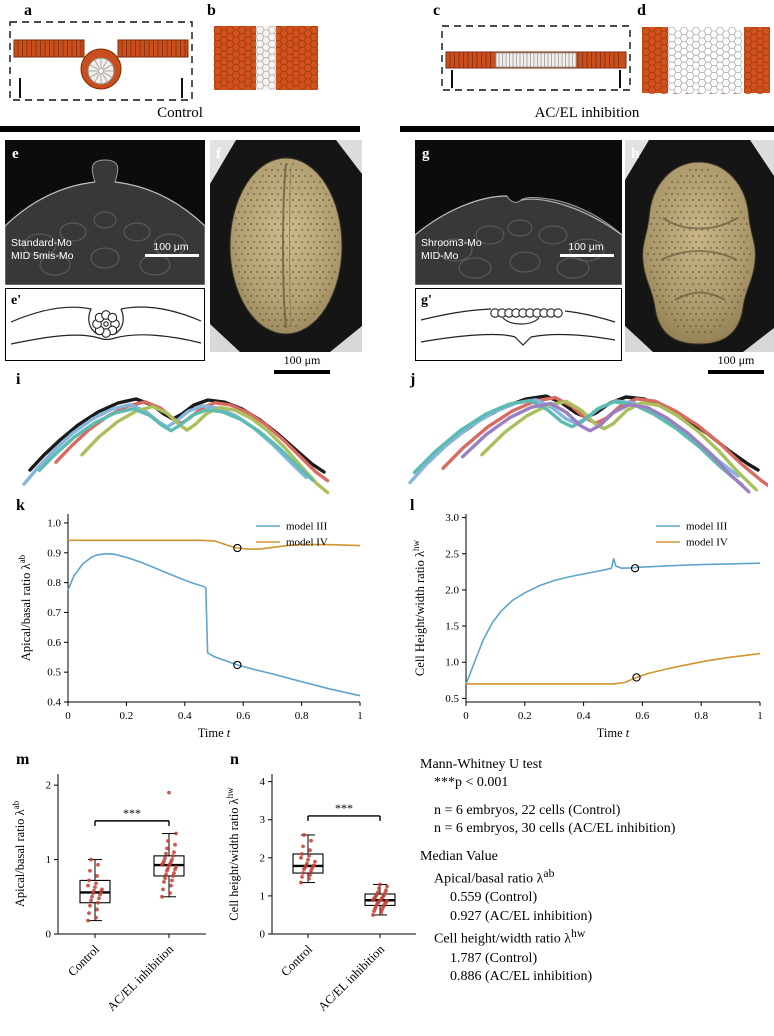 The height and width of the screenshot is (1036, 774). I want to click on embryo-dorsal-treatment: h, so click(699, 246).